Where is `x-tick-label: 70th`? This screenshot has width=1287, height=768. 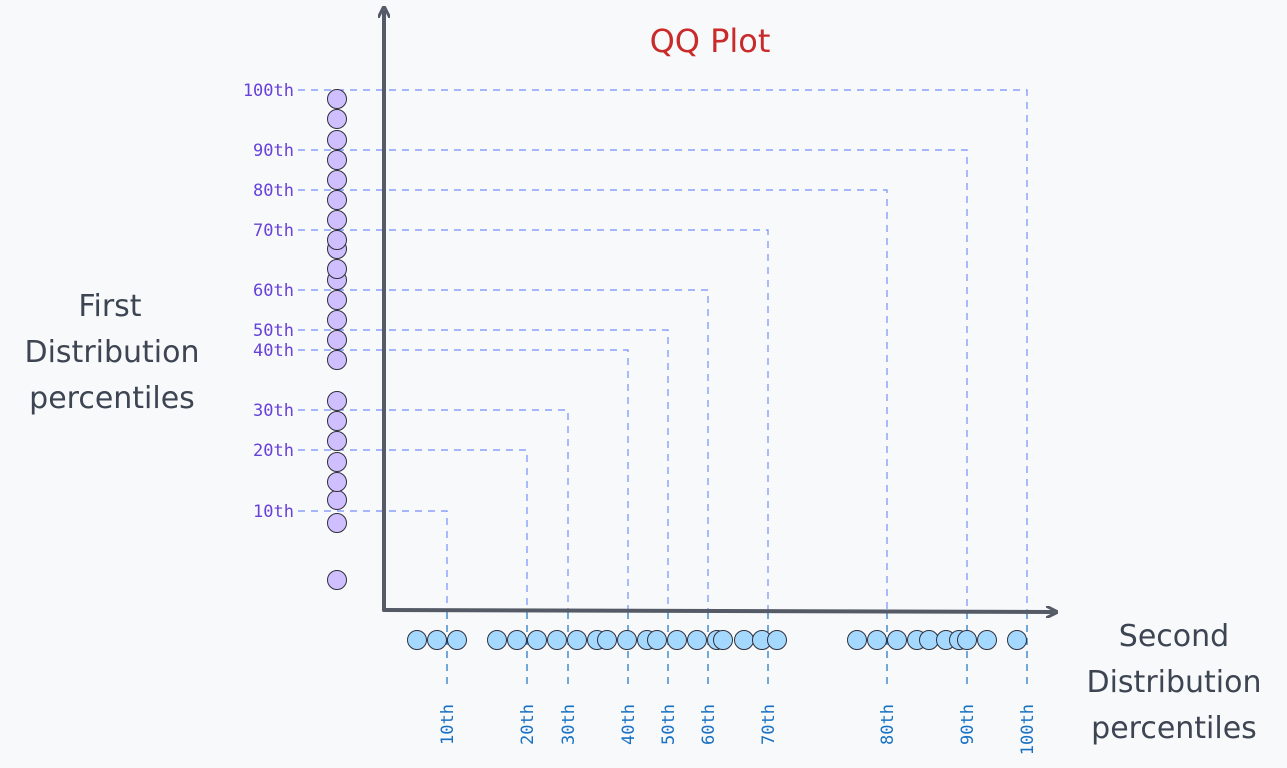
x-tick-label: 70th is located at coordinates (769, 724).